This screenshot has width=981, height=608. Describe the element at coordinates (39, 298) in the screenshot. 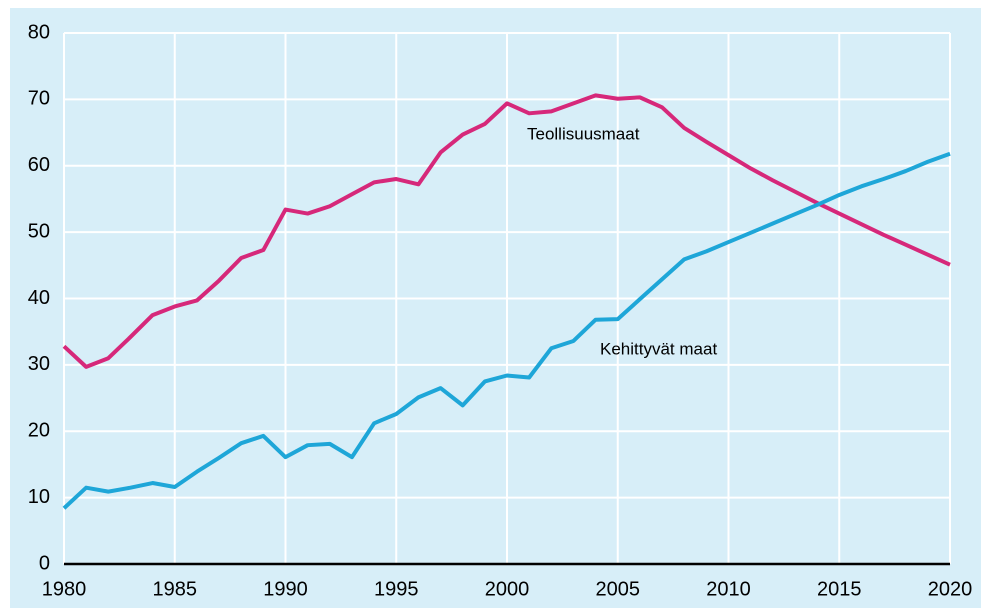

I see `y-tick-label: 40` at that location.